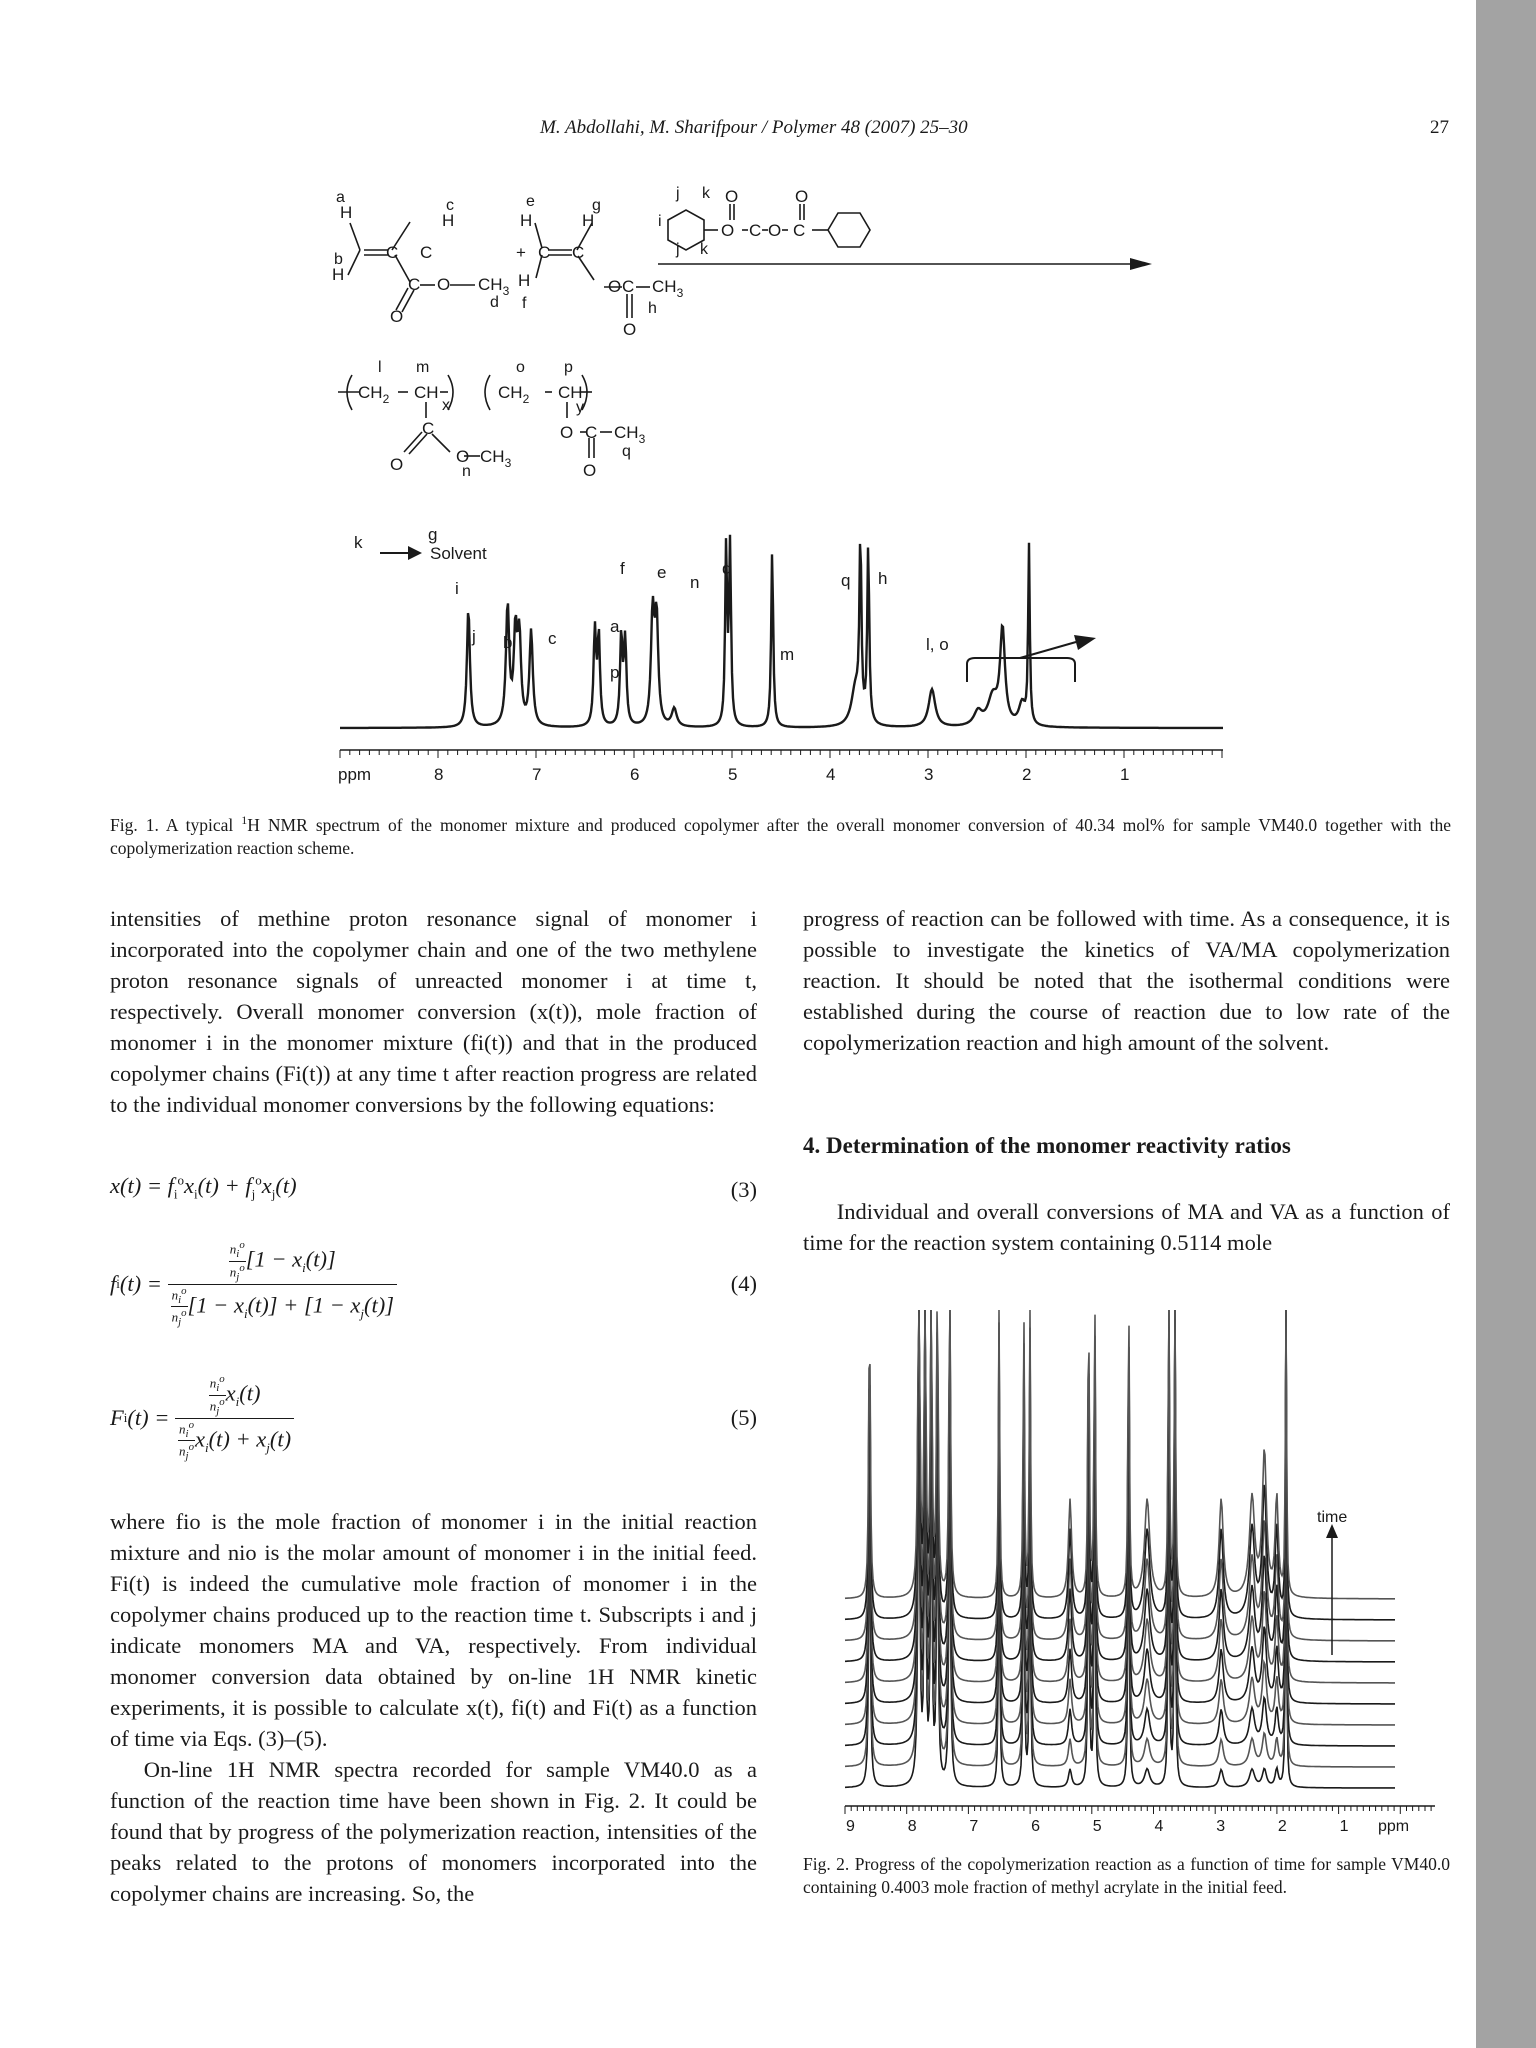 The image size is (1536, 2048). What do you see at coordinates (466, 471) in the screenshot?
I see `scheme-label: n` at bounding box center [466, 471].